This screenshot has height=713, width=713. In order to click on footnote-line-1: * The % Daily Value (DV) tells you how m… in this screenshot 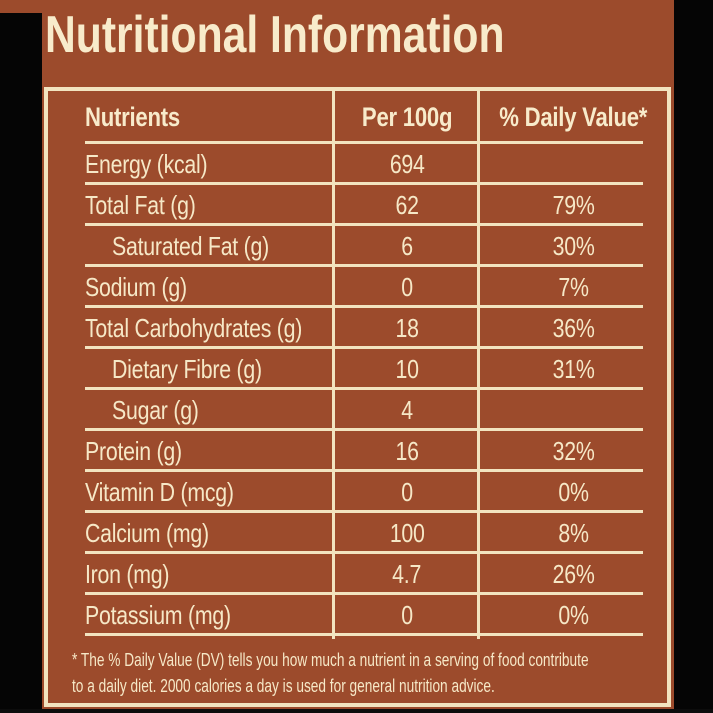, I will do `click(330, 660)`.